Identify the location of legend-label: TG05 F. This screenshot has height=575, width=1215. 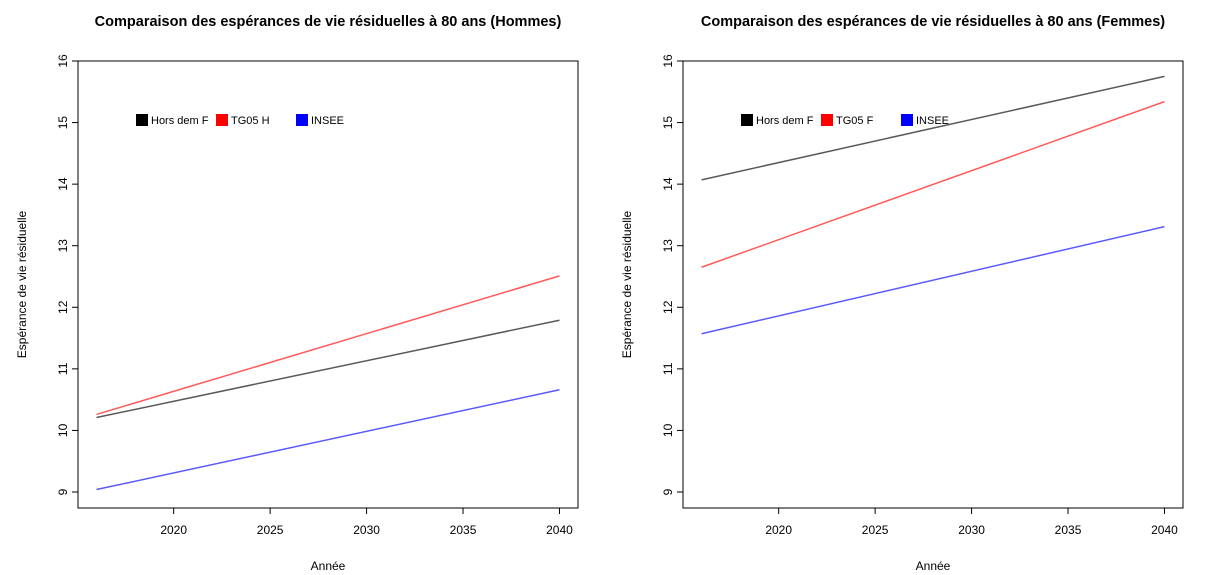
(855, 121).